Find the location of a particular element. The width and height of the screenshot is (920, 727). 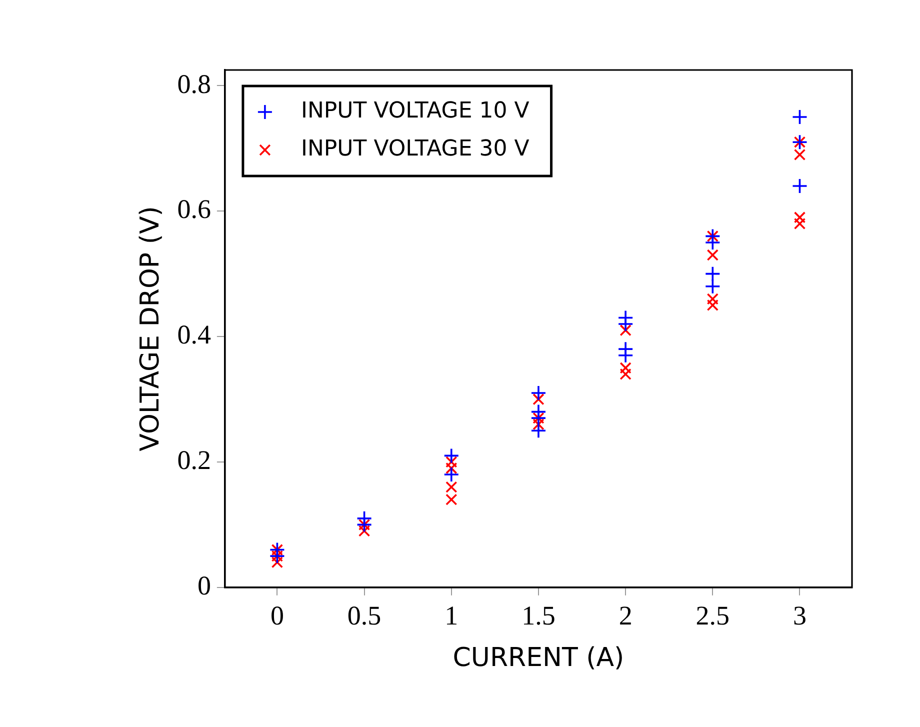

x-tick-label: 1.5 is located at coordinates (539, 615).